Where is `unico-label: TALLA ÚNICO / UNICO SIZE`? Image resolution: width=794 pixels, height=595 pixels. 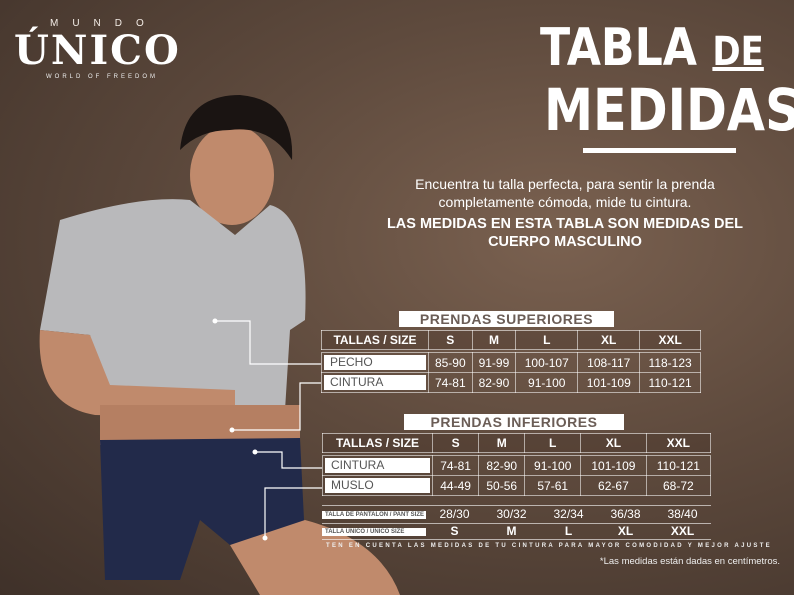 unico-label: TALLA ÚNICO / UNICO SIZE is located at coordinates (374, 531).